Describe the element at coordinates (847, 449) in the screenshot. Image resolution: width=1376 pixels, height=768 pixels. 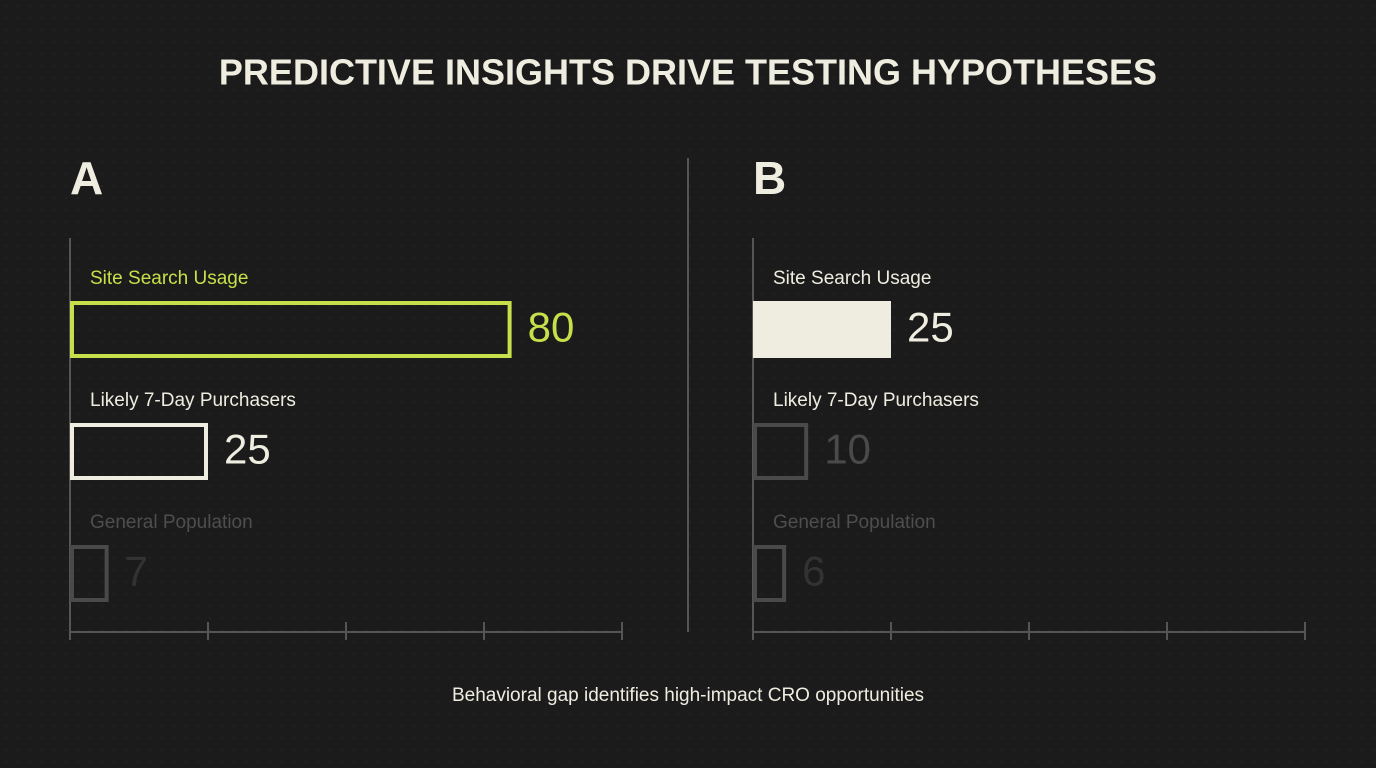
I see `value-label: 10` at that location.